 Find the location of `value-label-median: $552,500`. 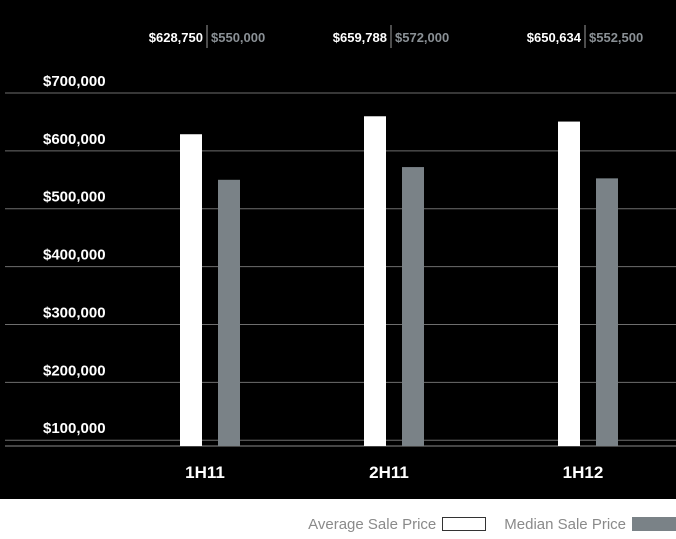

value-label-median: $552,500 is located at coordinates (616, 37).